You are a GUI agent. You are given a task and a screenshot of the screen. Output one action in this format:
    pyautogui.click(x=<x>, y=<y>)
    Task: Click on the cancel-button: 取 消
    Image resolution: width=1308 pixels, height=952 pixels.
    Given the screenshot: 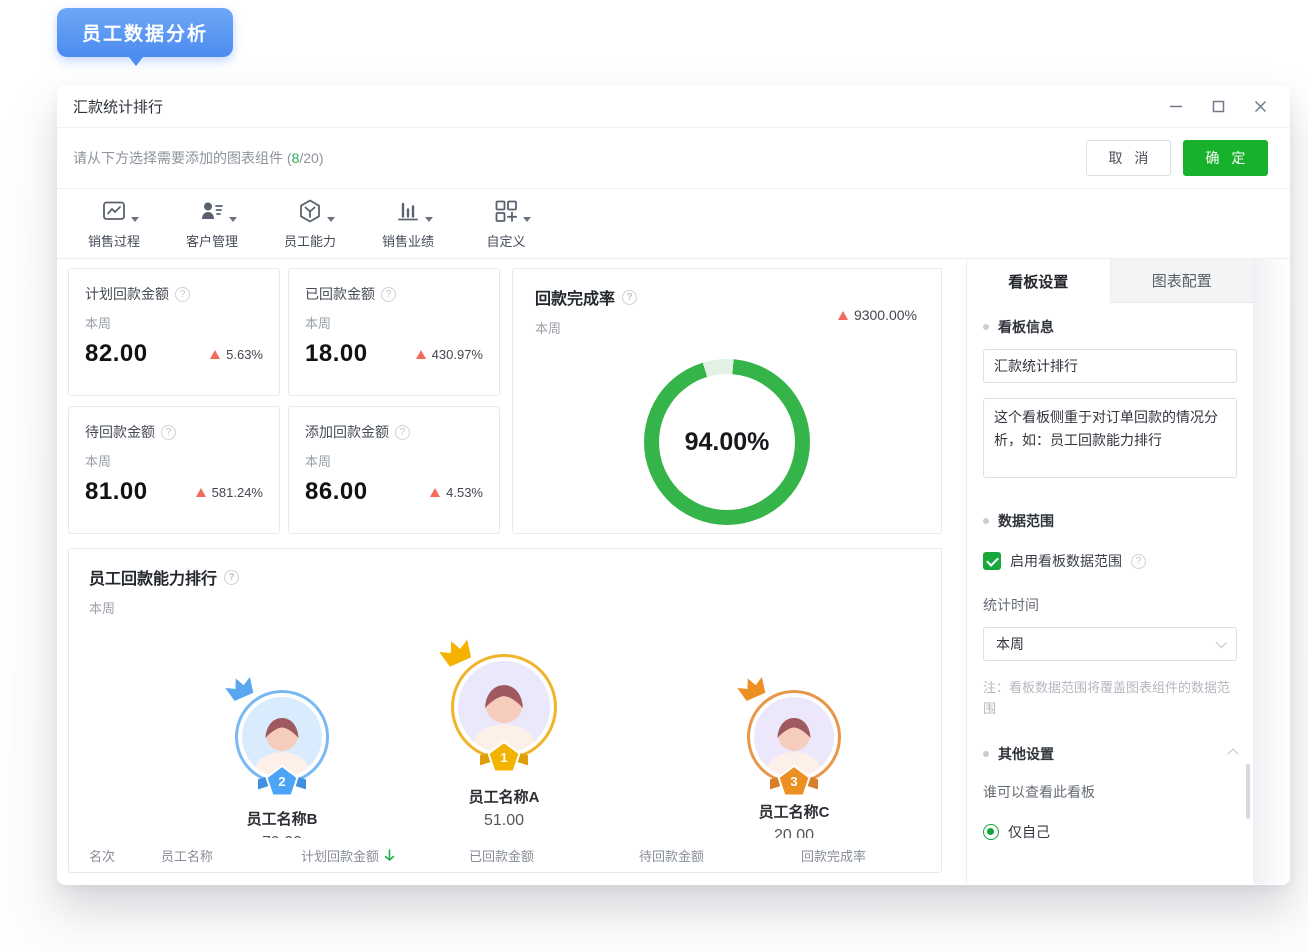 What is the action you would take?
    pyautogui.click(x=1128, y=158)
    